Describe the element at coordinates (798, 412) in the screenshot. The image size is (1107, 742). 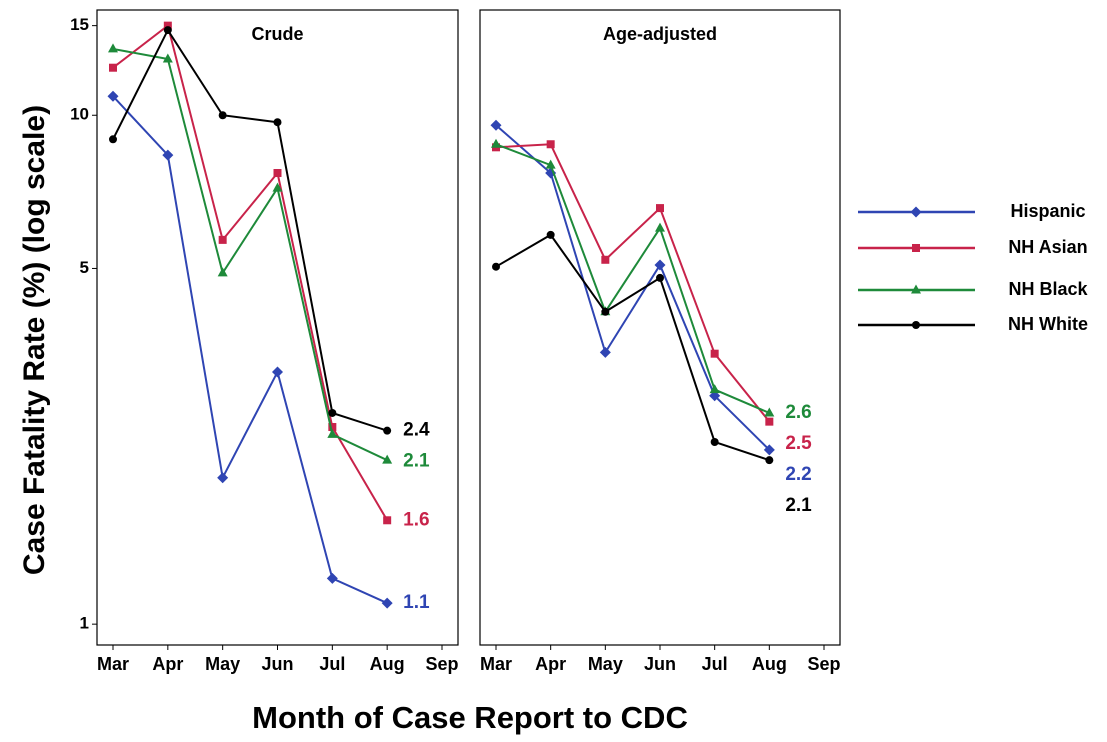
I see `data-label: 2.6` at that location.